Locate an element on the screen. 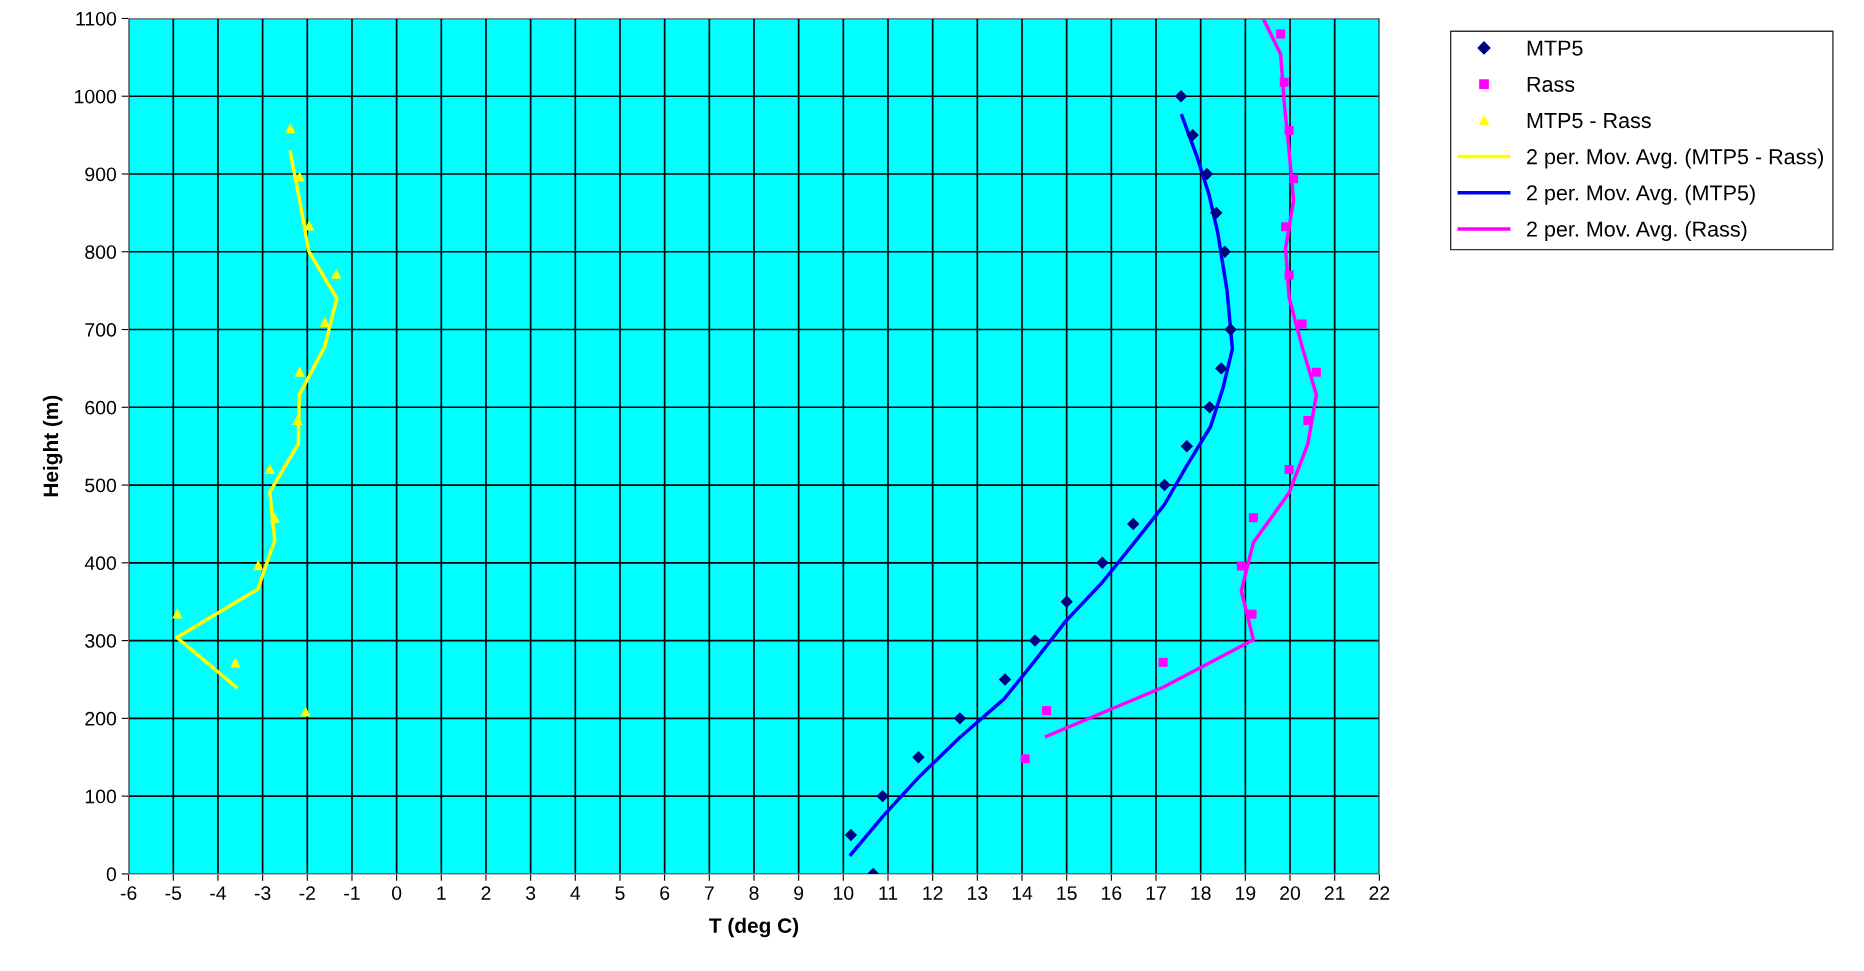 The height and width of the screenshot is (971, 1864). y-axis-title: Height (m) is located at coordinates (52, 446).